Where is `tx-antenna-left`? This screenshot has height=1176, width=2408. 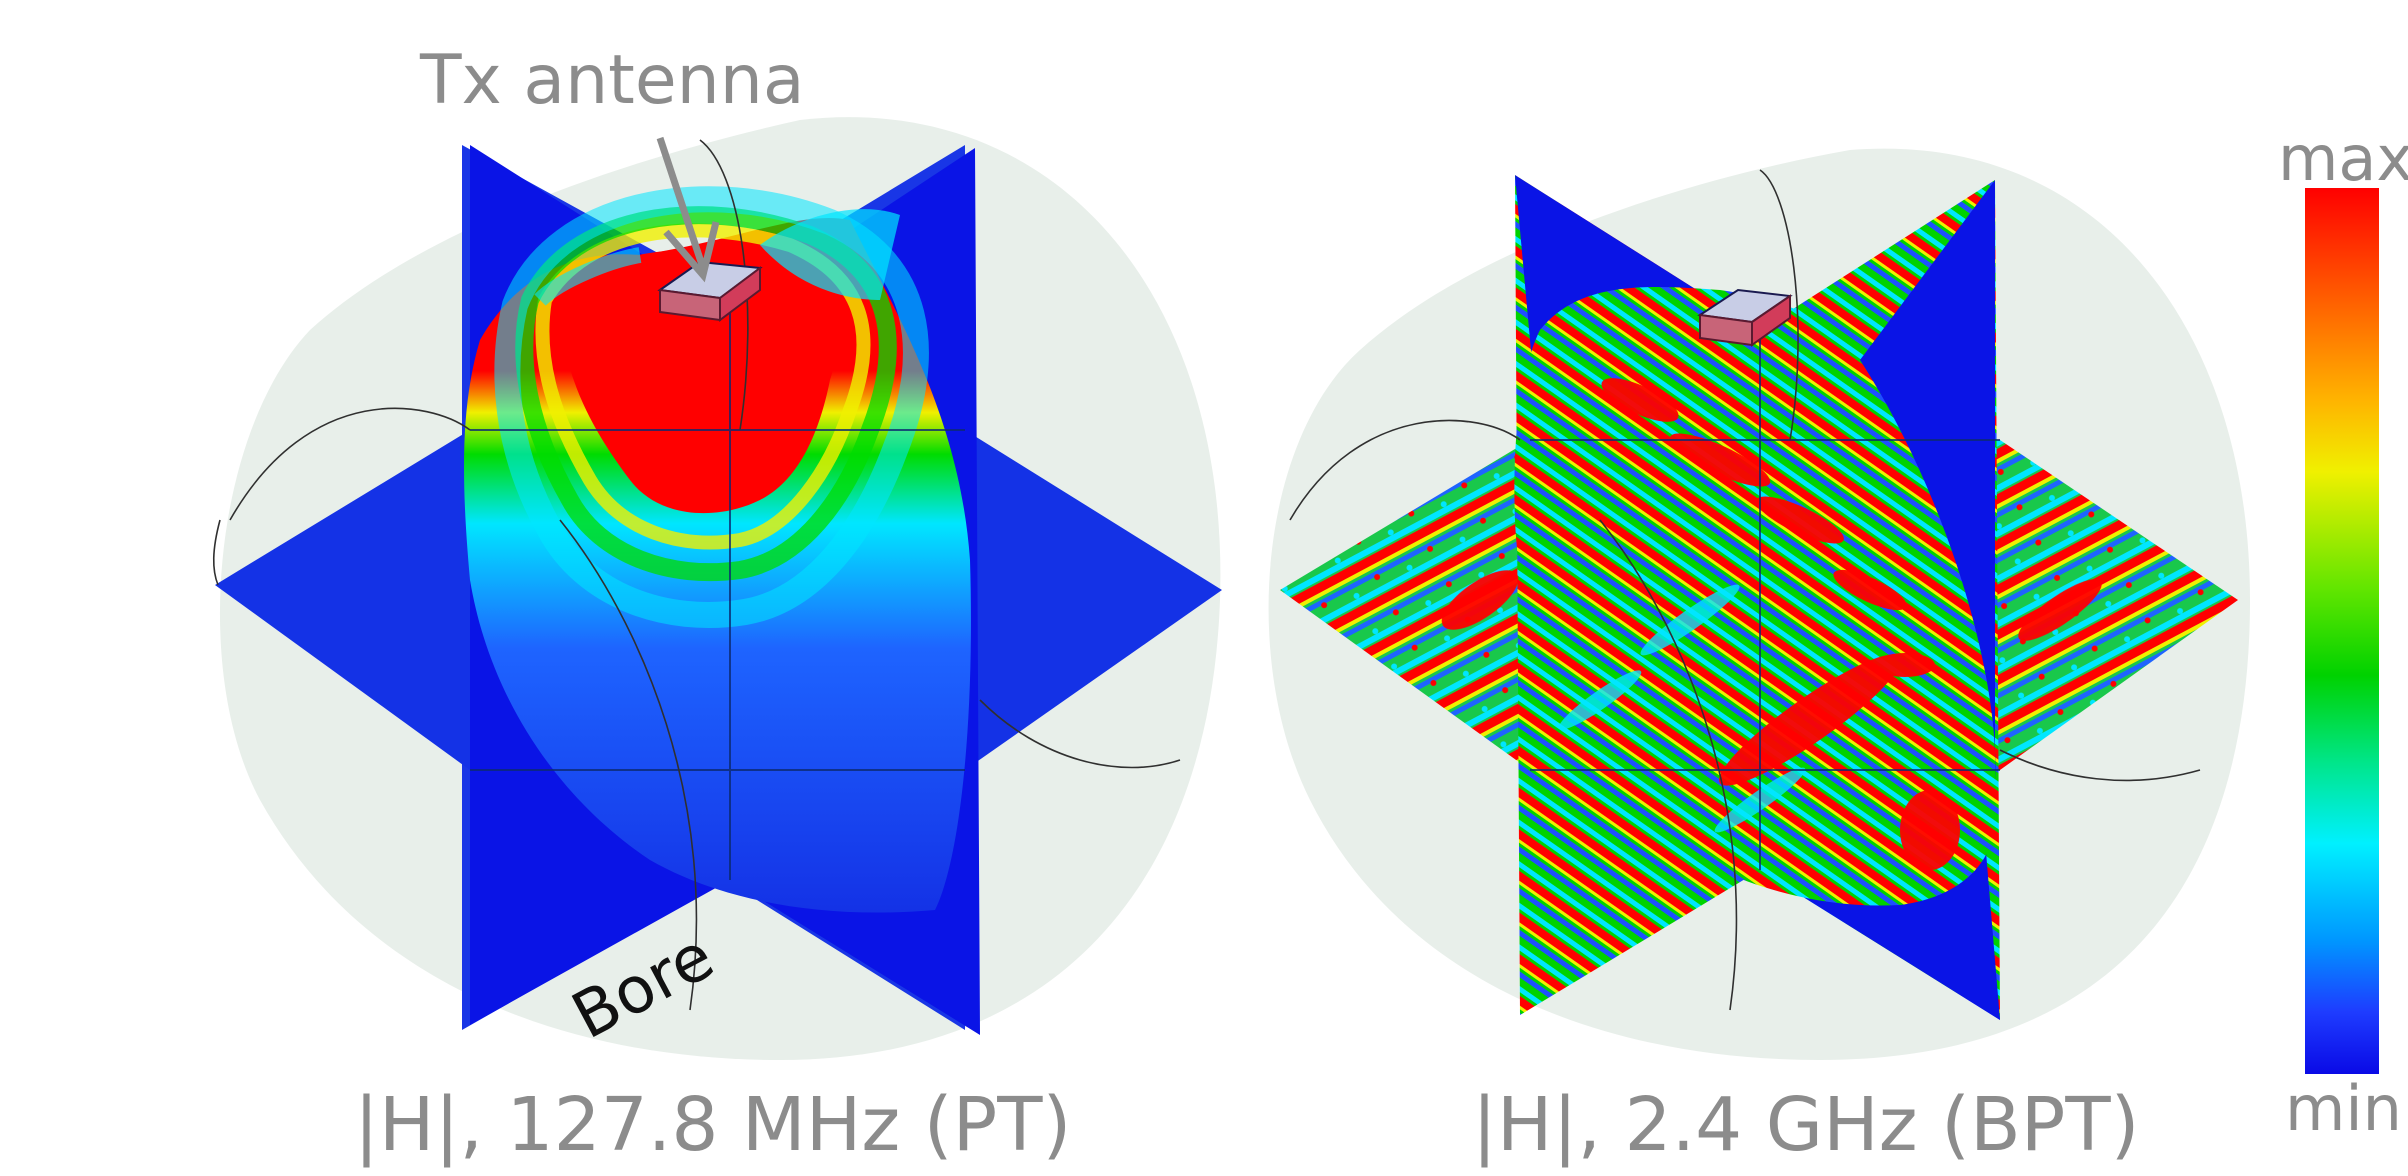
tx-antenna-left is located at coordinates (710, 291).